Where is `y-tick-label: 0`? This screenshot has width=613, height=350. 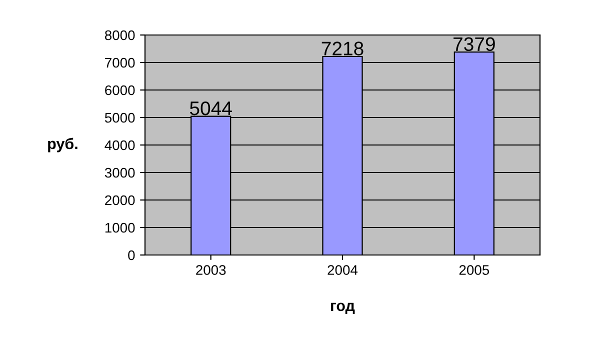
y-tick-label: 0 is located at coordinates (131, 255).